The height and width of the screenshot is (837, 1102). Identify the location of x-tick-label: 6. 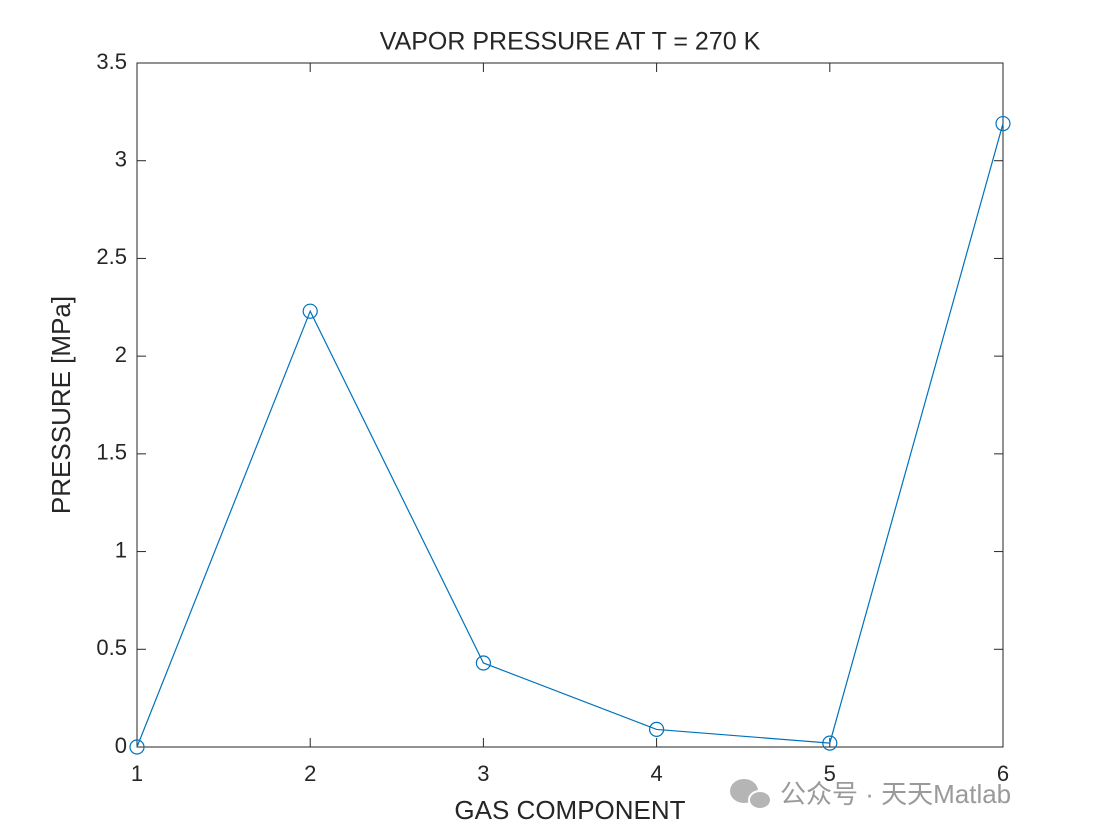
(1003, 773).